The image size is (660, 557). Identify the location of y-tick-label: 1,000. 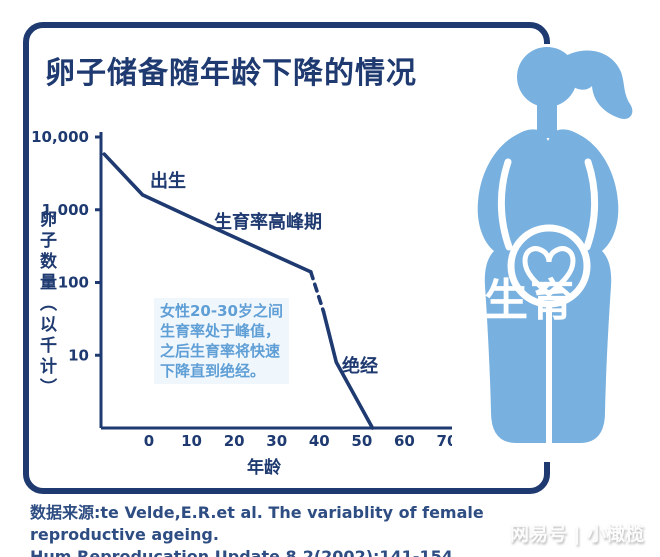
(65, 210).